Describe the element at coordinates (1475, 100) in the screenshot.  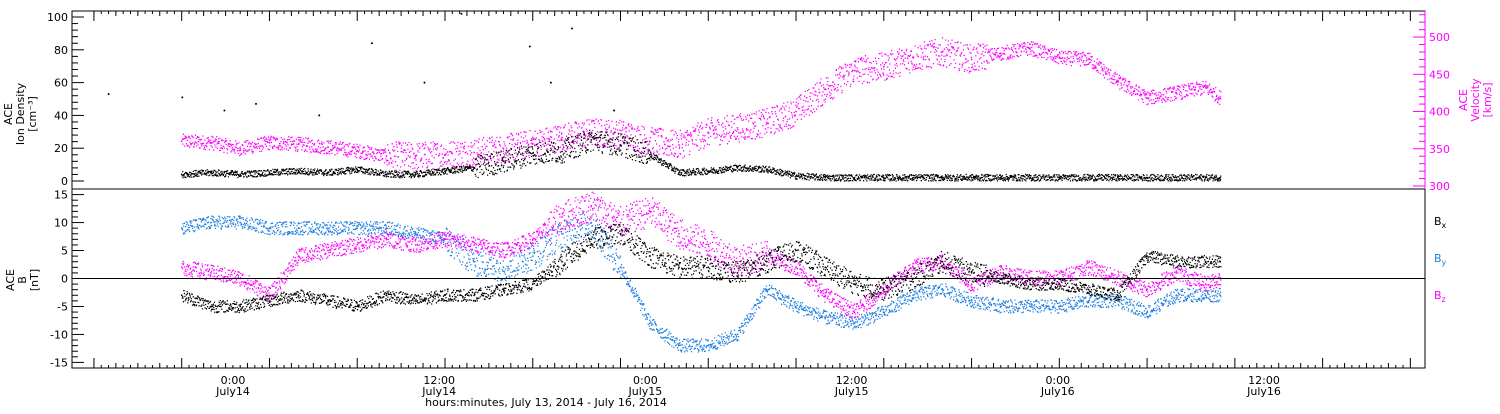
I see `y-label-velocity-line: Velocity` at that location.